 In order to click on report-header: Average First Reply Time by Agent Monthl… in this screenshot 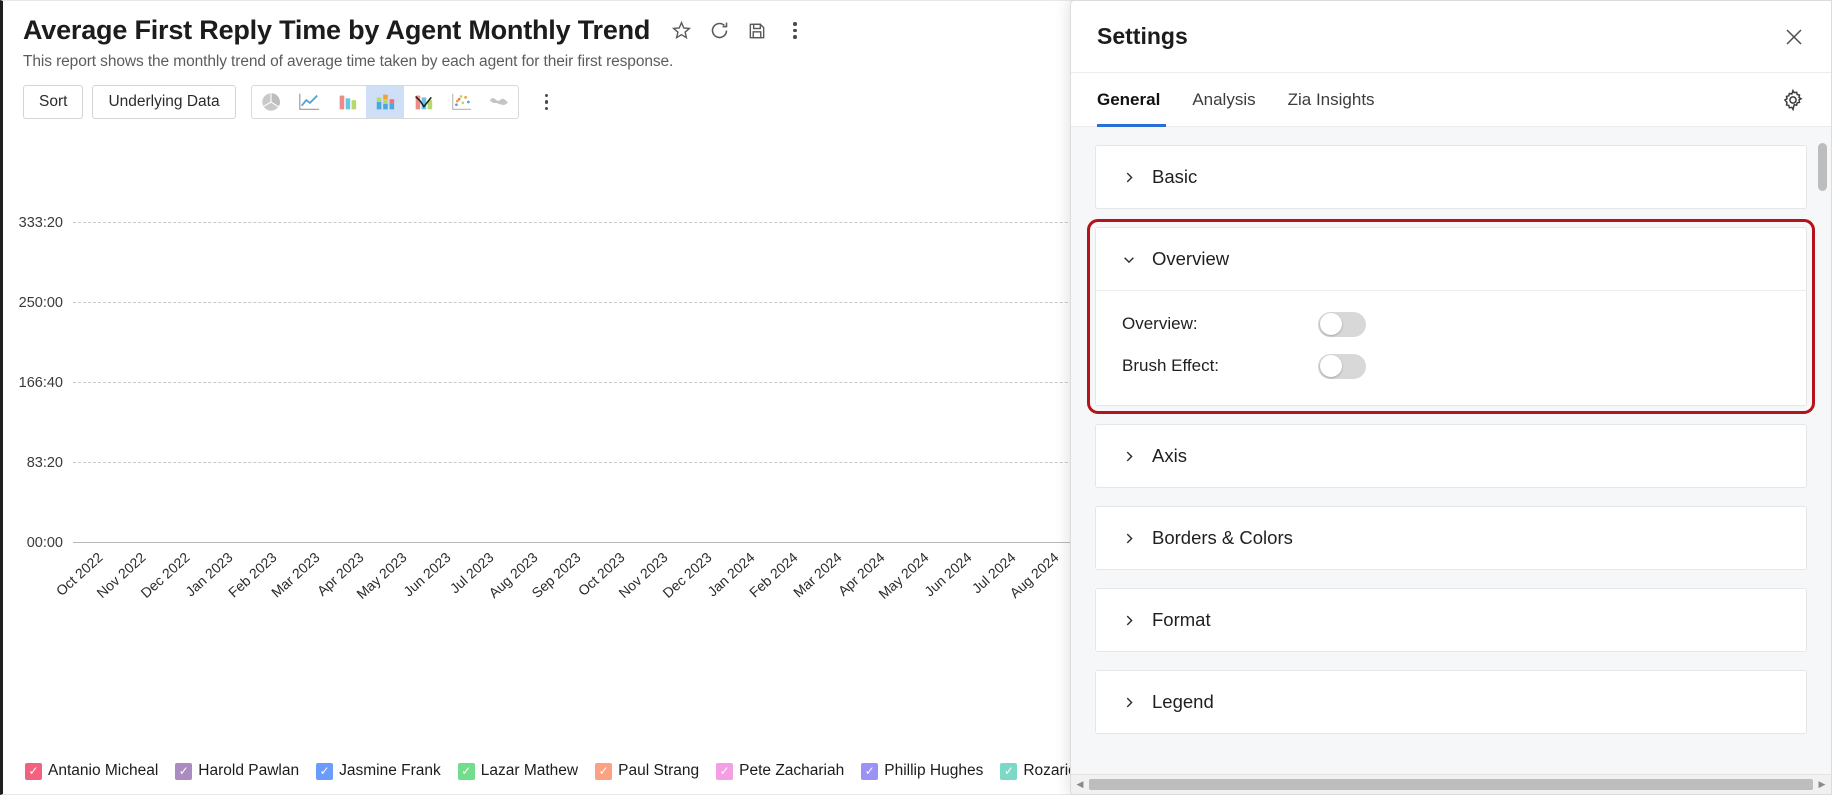, I will do `click(632, 36)`.